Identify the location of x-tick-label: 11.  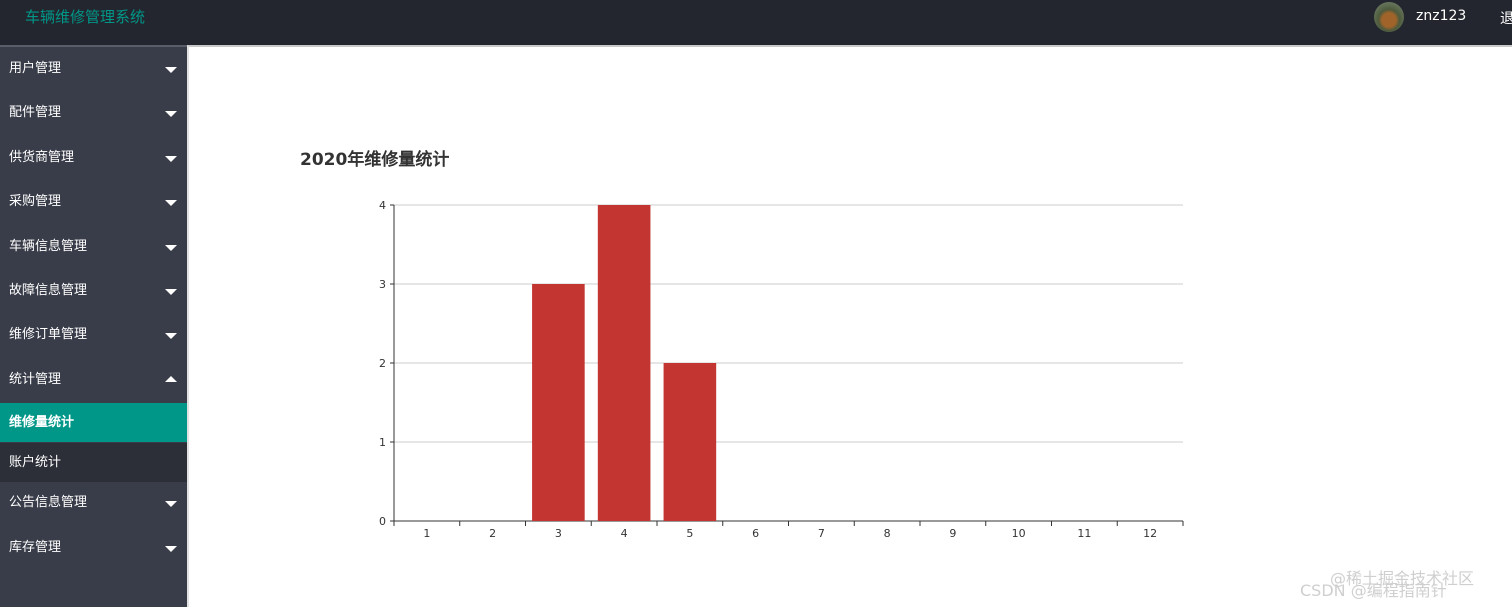
(1084, 533).